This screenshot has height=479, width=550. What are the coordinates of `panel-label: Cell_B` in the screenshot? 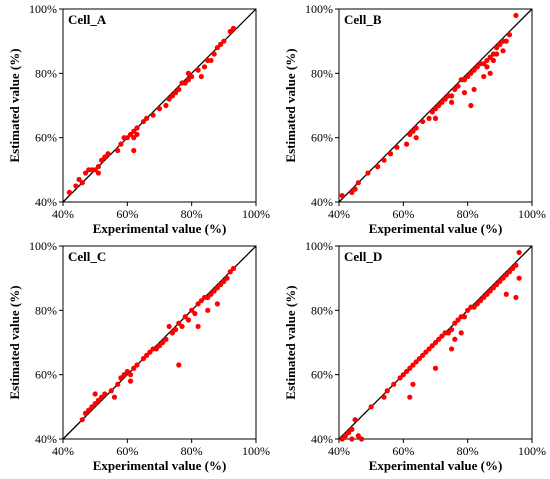 It's located at (363, 19).